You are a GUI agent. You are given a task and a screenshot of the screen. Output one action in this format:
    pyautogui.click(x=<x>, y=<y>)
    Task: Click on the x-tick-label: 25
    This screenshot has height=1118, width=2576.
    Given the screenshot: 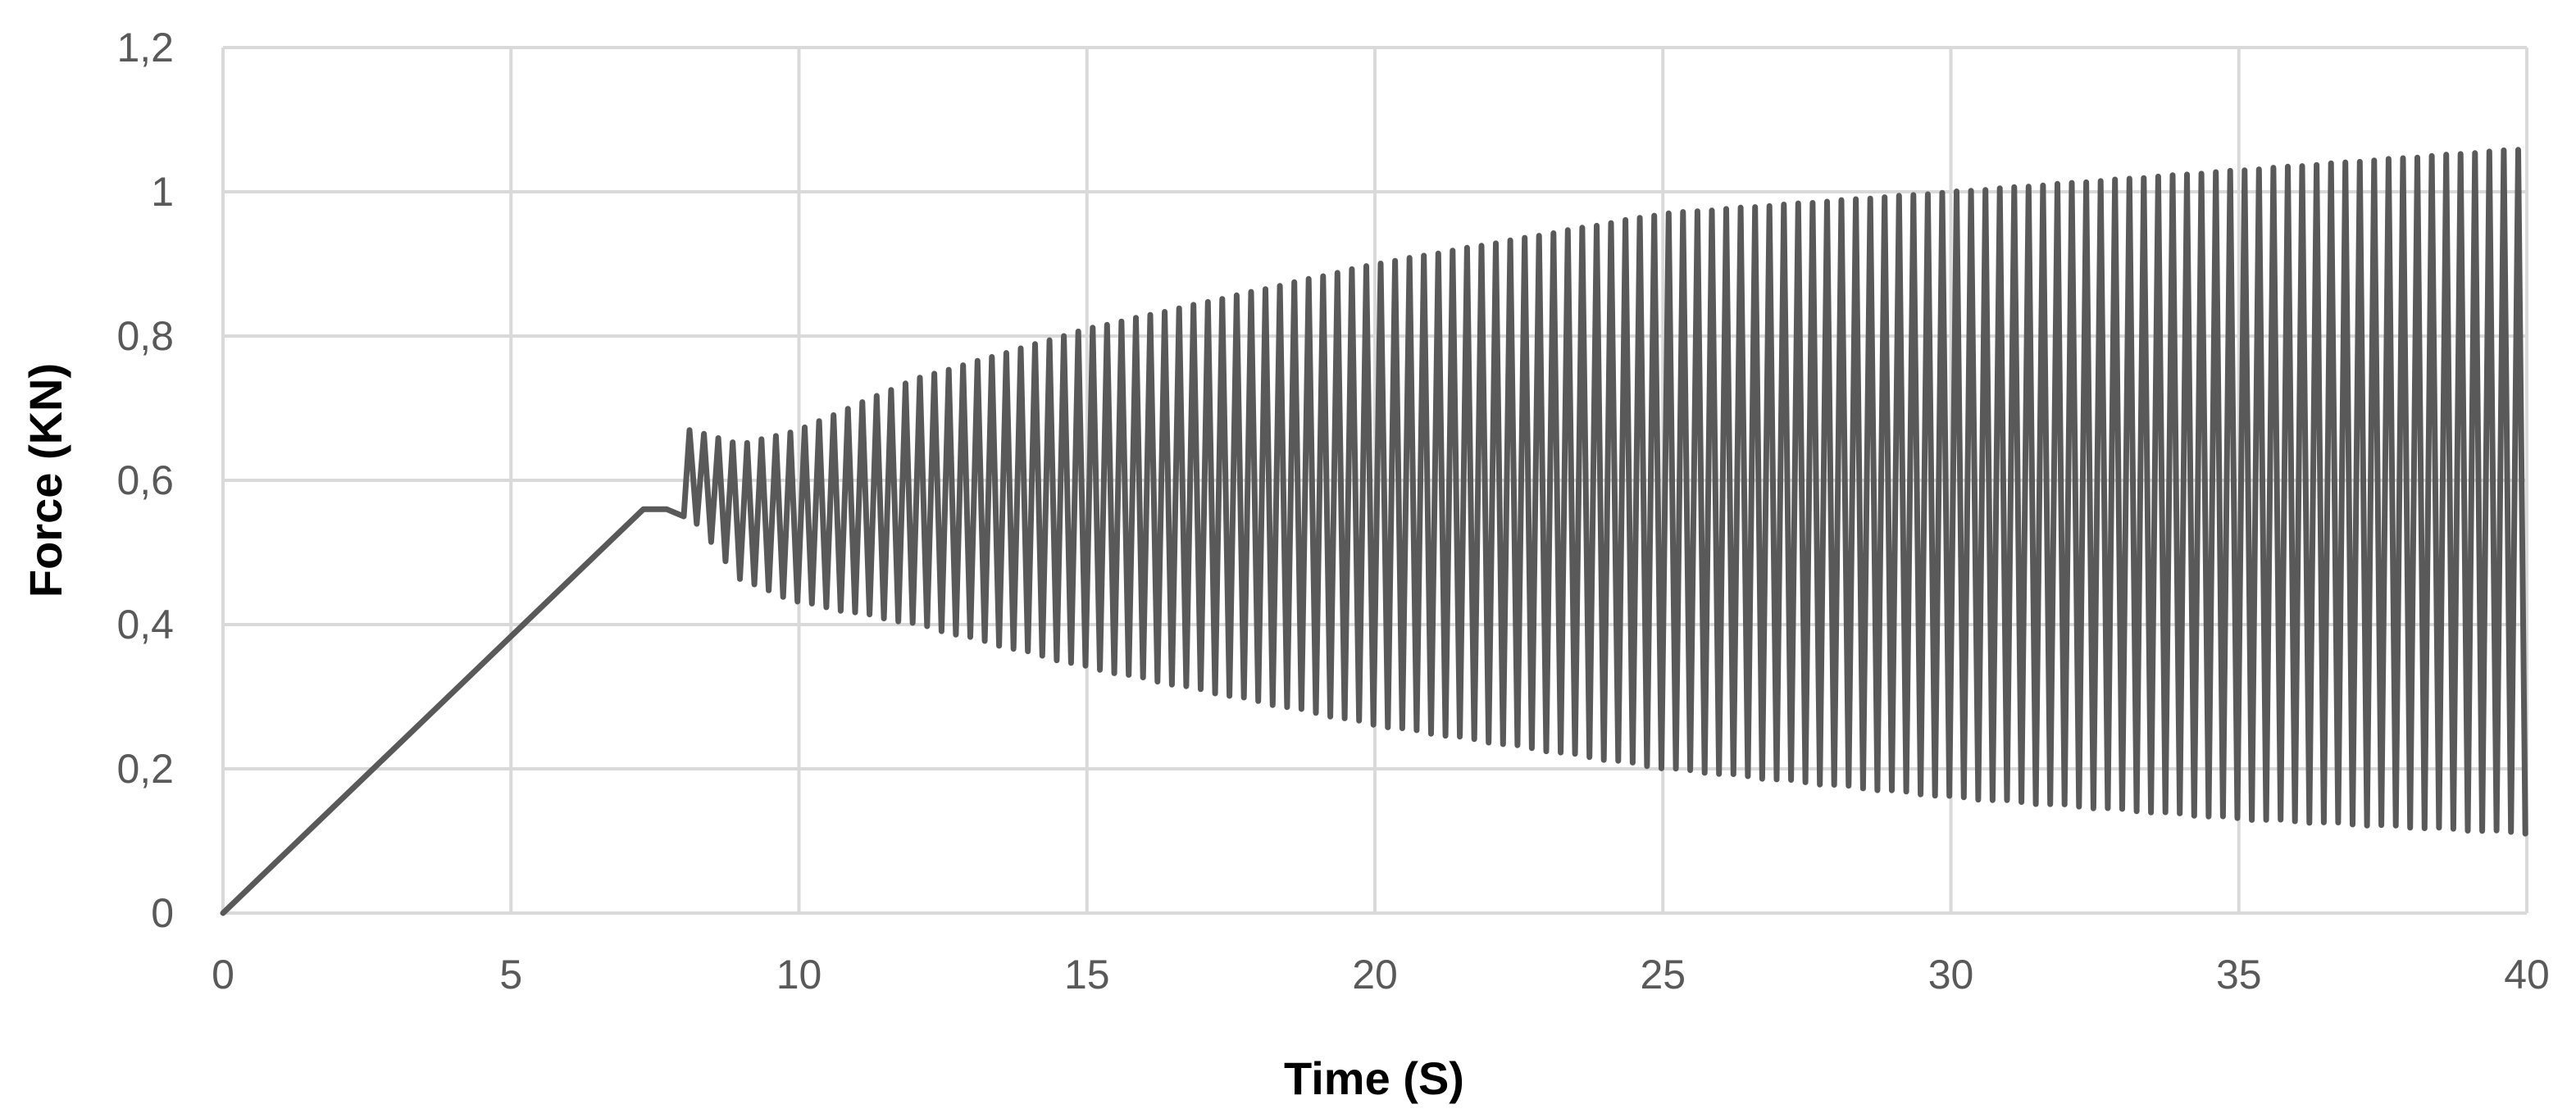 What is the action you would take?
    pyautogui.click(x=1663, y=975)
    